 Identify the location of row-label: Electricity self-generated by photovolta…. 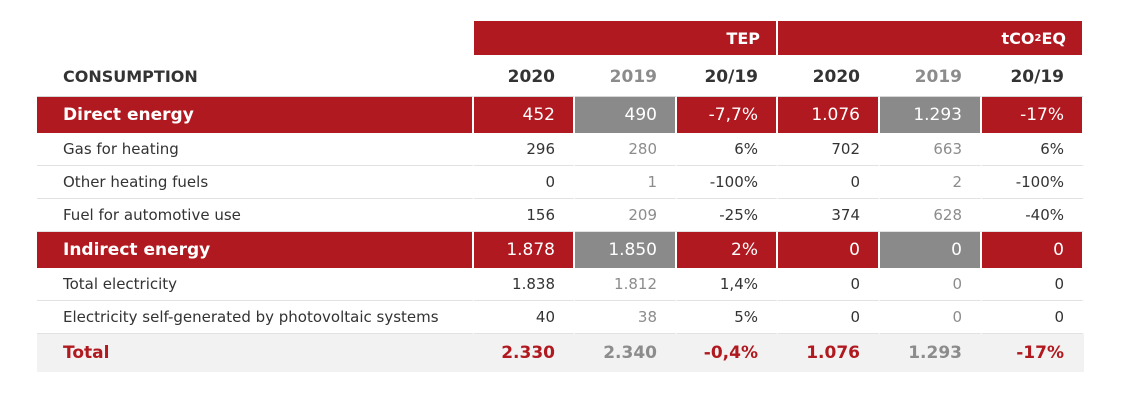
(255, 317).